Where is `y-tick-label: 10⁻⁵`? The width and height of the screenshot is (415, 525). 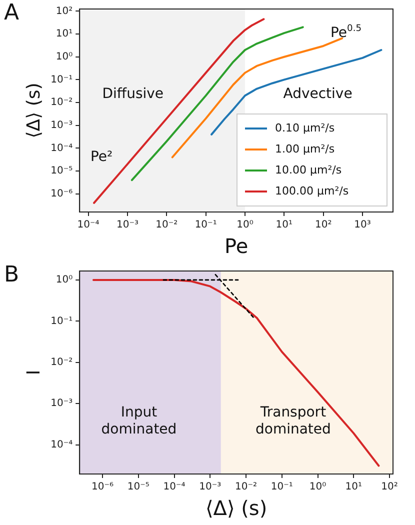
y-tick-label: 10⁻⁵ is located at coordinates (61, 171).